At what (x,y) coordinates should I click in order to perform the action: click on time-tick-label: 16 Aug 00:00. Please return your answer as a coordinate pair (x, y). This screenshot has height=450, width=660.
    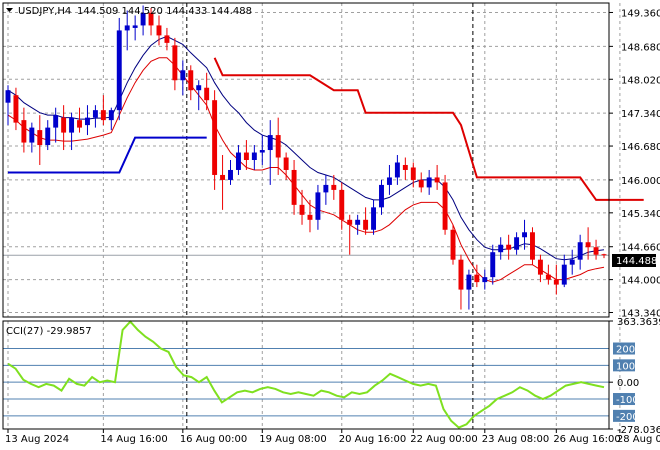
    Looking at the image, I should click on (213, 439).